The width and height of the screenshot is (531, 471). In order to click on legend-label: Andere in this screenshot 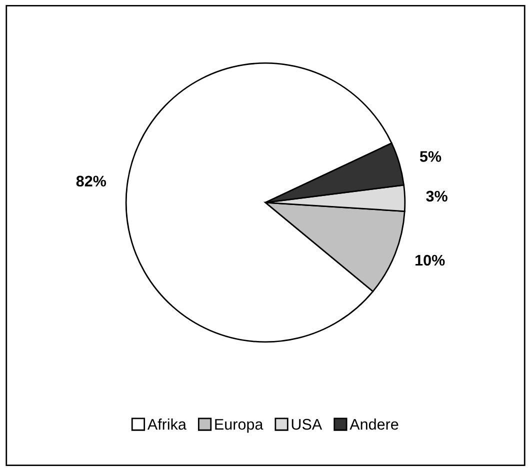, I will do `click(374, 424)`.